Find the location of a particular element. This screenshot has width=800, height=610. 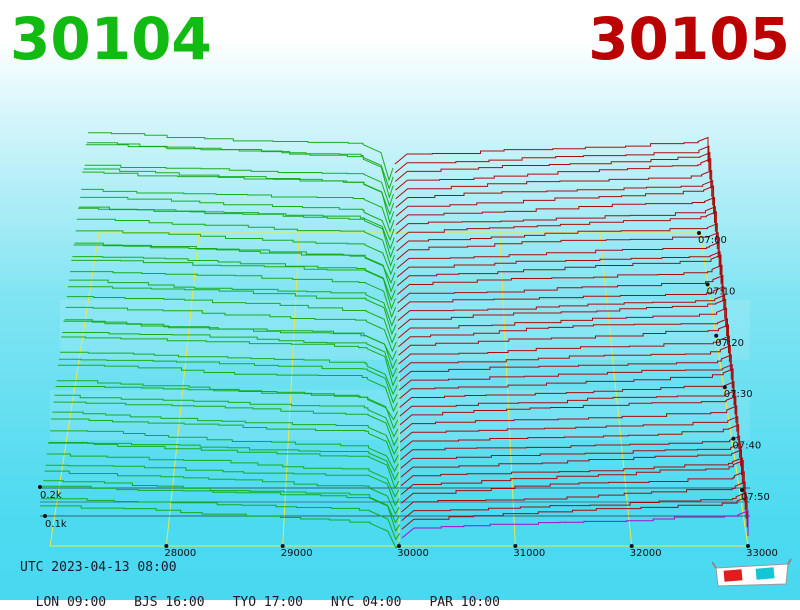

time-tick-label: 07:00 is located at coordinates (712, 240).